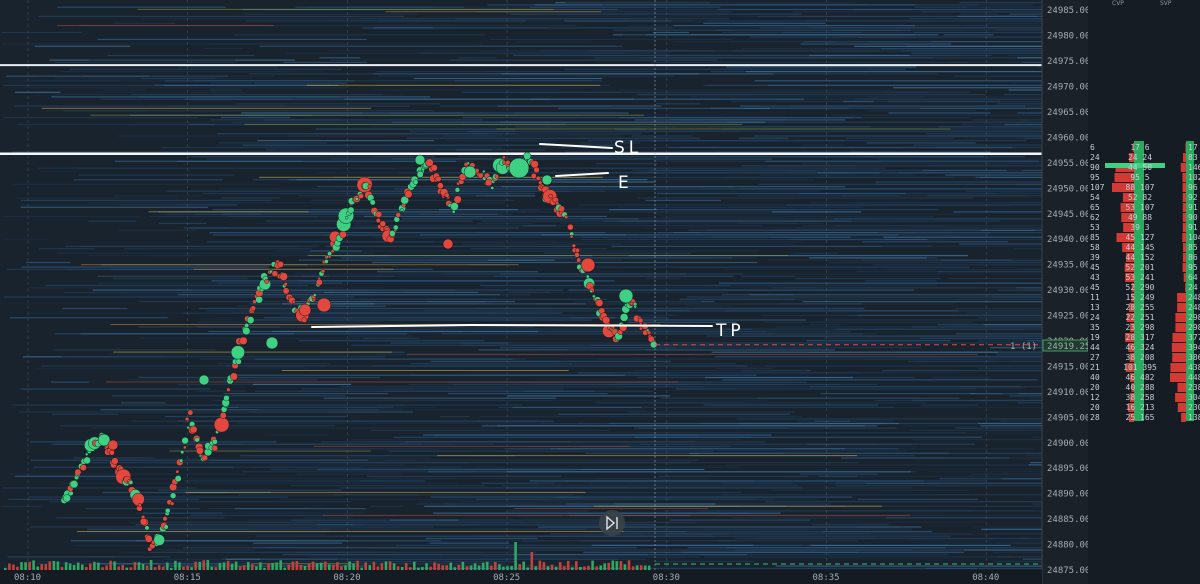  What do you see at coordinates (1194, 297) in the screenshot?
I see `ladder-svp-cell: 248` at bounding box center [1194, 297].